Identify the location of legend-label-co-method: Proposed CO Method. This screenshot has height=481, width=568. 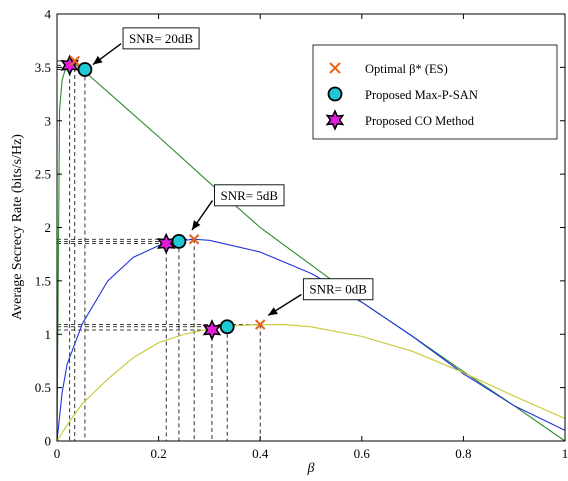
(420, 121).